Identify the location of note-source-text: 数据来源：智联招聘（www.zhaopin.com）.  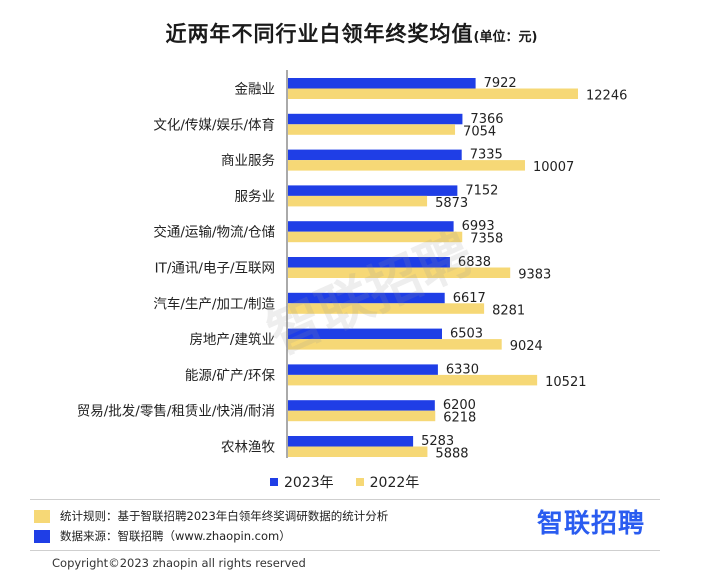
(175, 536).